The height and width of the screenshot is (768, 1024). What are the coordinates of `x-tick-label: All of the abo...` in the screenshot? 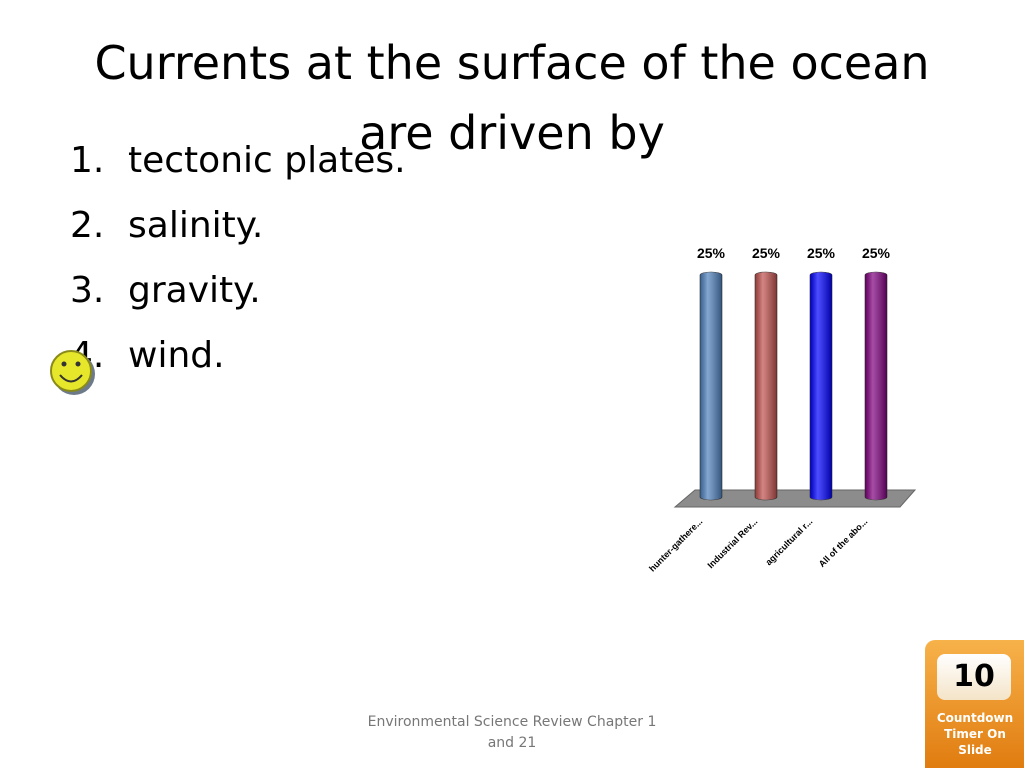 It's located at (843, 542).